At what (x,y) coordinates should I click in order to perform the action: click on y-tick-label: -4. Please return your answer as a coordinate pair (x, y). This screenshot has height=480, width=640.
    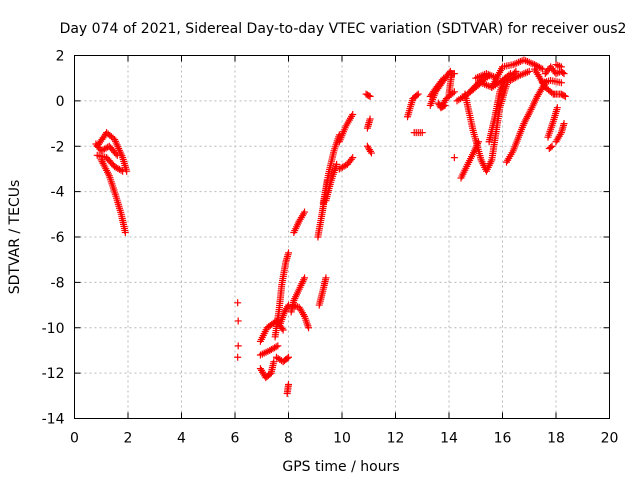
    Looking at the image, I should click on (58, 193).